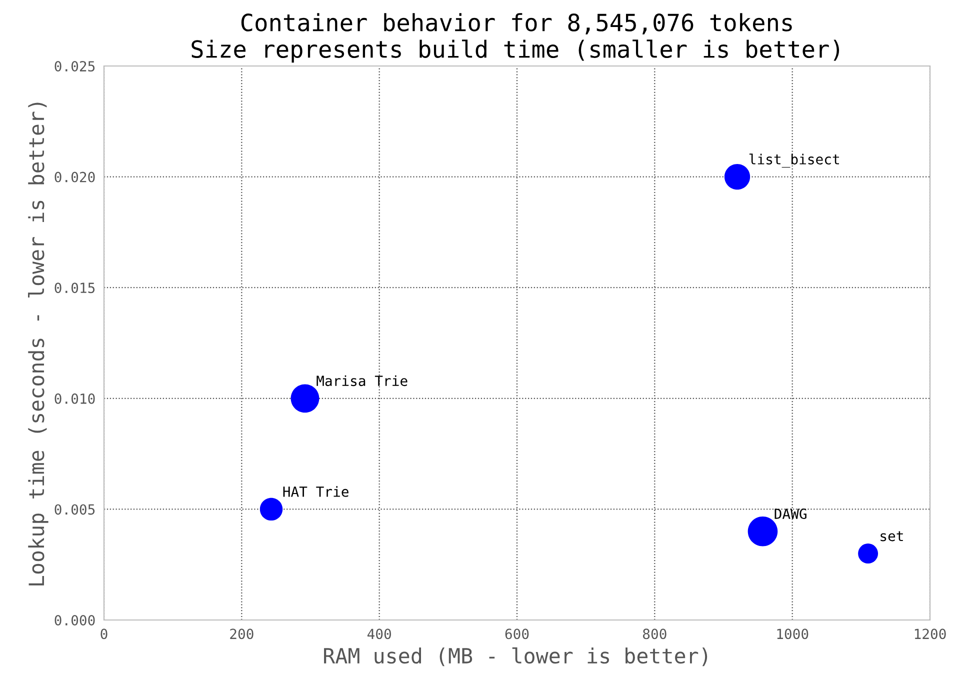  Describe the element at coordinates (516, 656) in the screenshot. I see `x-axis-title: RAM used (MB - lower is better)` at that location.